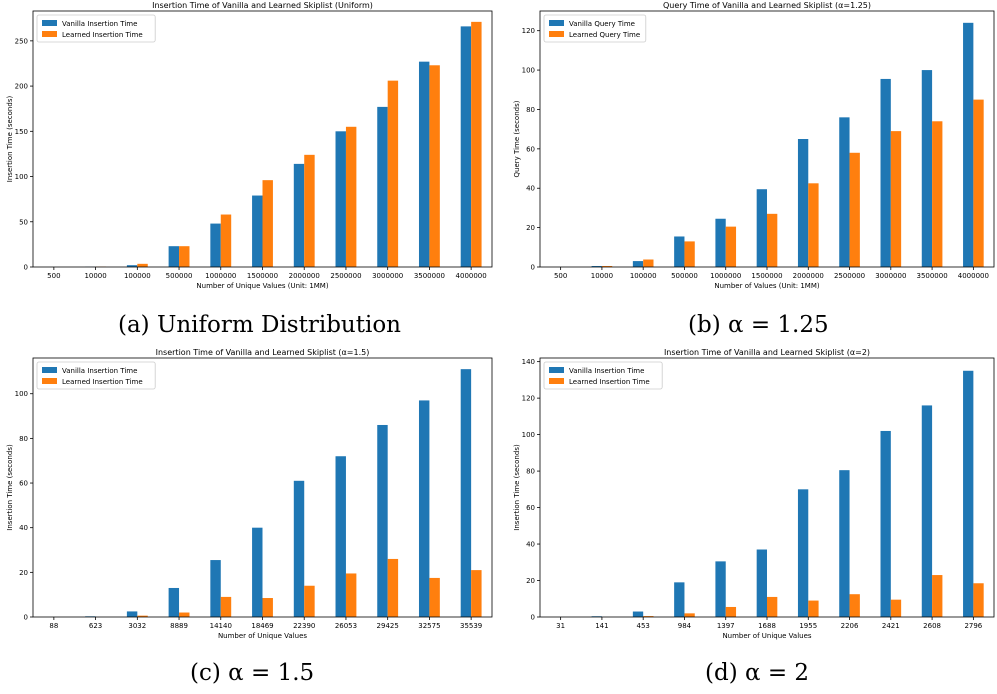  Describe the element at coordinates (388, 626) in the screenshot. I see `x-tick-label: 29425` at that location.